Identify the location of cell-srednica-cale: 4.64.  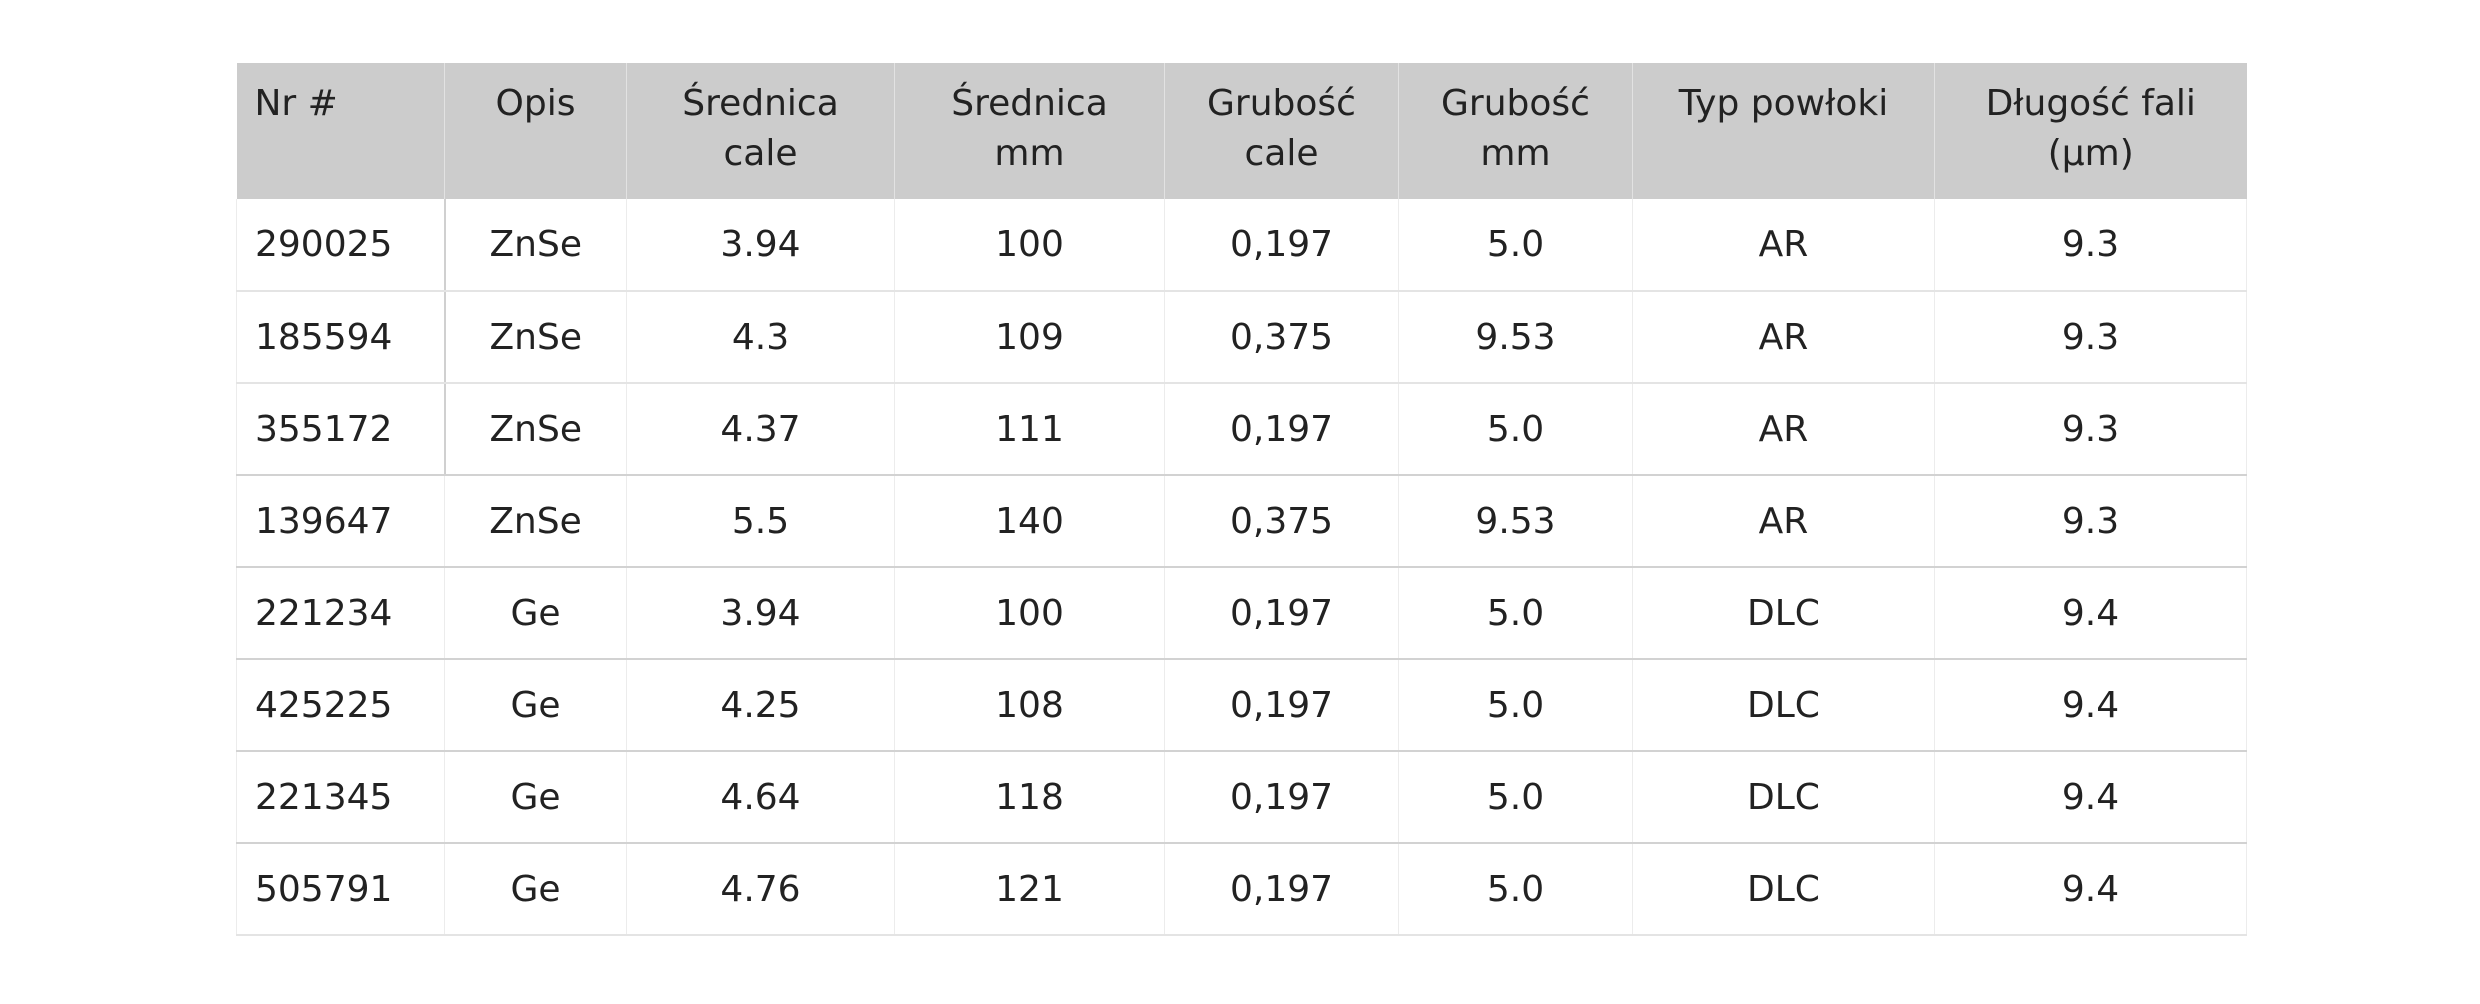
(760, 797).